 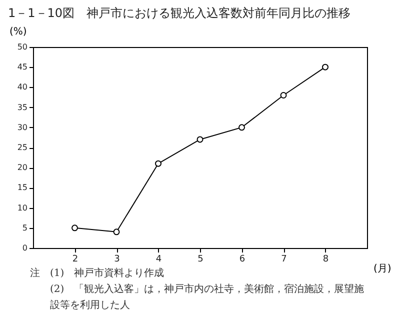 What do you see at coordinates (22, 167) in the screenshot?
I see `y-tick-label: 20` at bounding box center [22, 167].